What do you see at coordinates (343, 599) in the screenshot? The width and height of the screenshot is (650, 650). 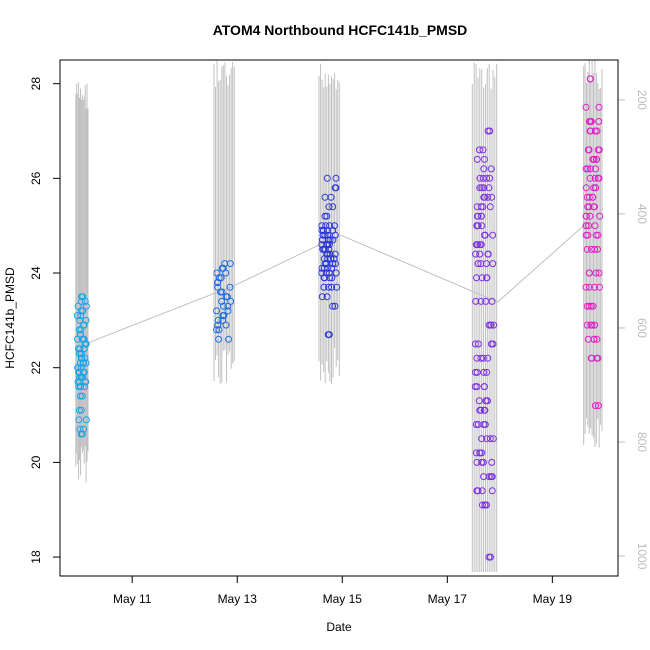 I see `x-tick-label-2: May 15` at bounding box center [343, 599].